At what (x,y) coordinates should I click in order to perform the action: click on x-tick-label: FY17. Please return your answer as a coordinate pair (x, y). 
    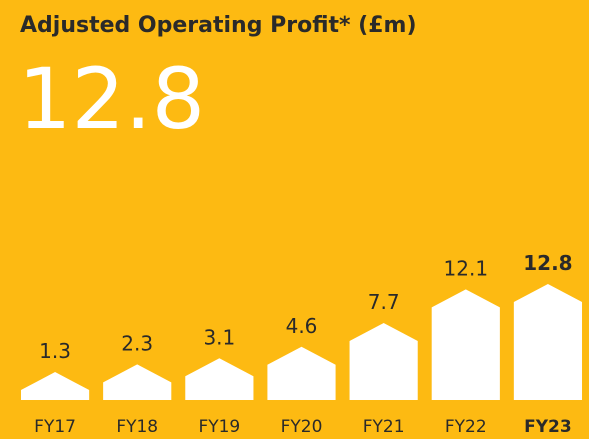
    Looking at the image, I should click on (55, 427).